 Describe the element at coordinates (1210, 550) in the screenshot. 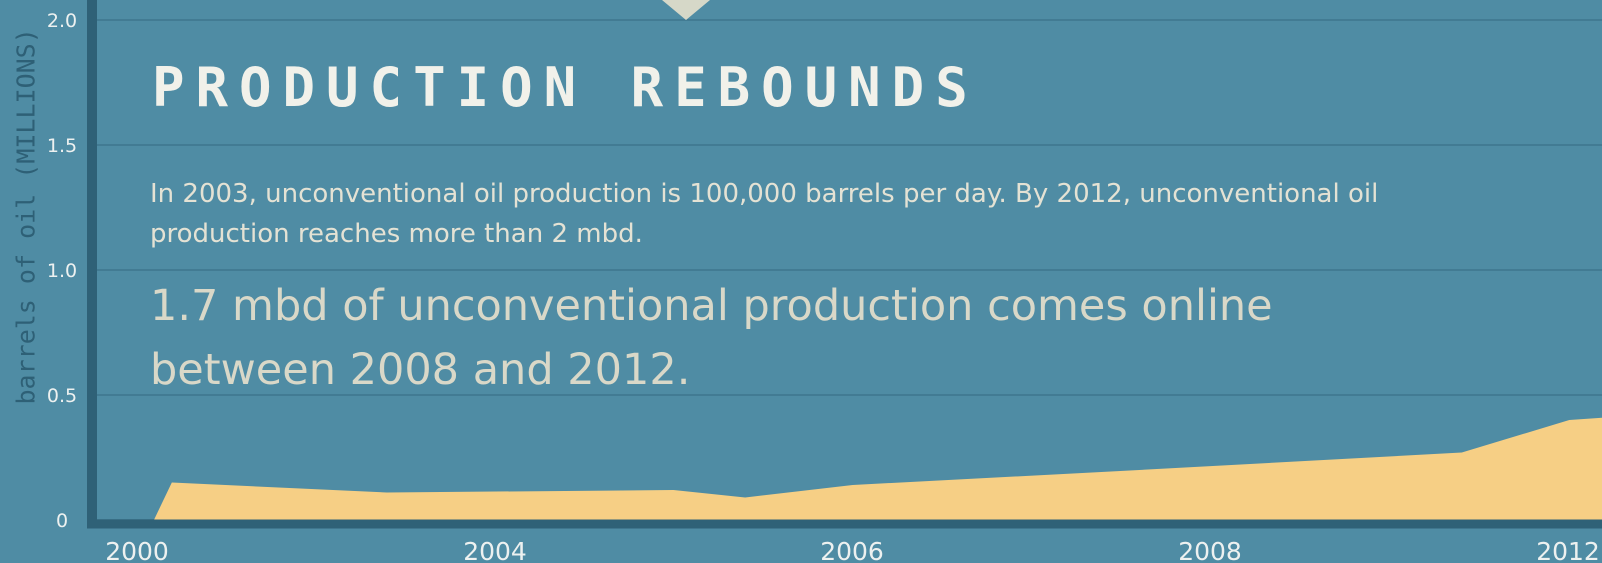

I see `x-tick-label: 2008` at that location.